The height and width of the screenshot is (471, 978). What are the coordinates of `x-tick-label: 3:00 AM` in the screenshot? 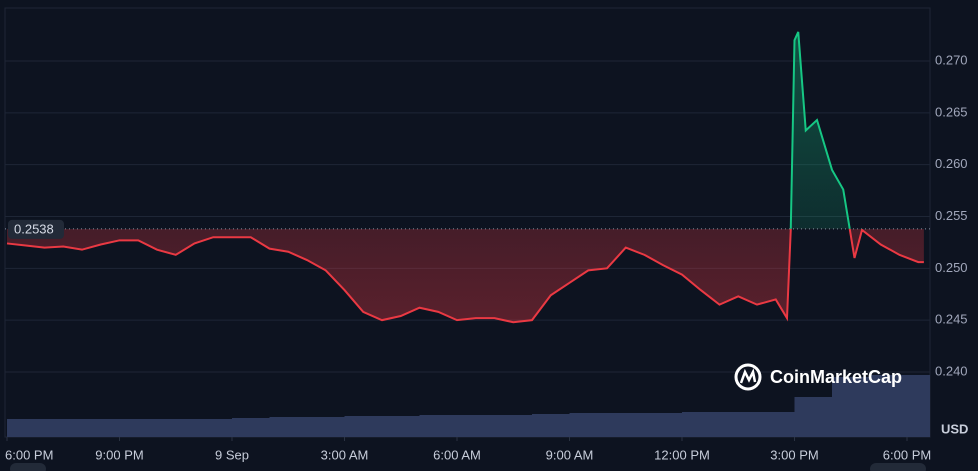 It's located at (345, 454).